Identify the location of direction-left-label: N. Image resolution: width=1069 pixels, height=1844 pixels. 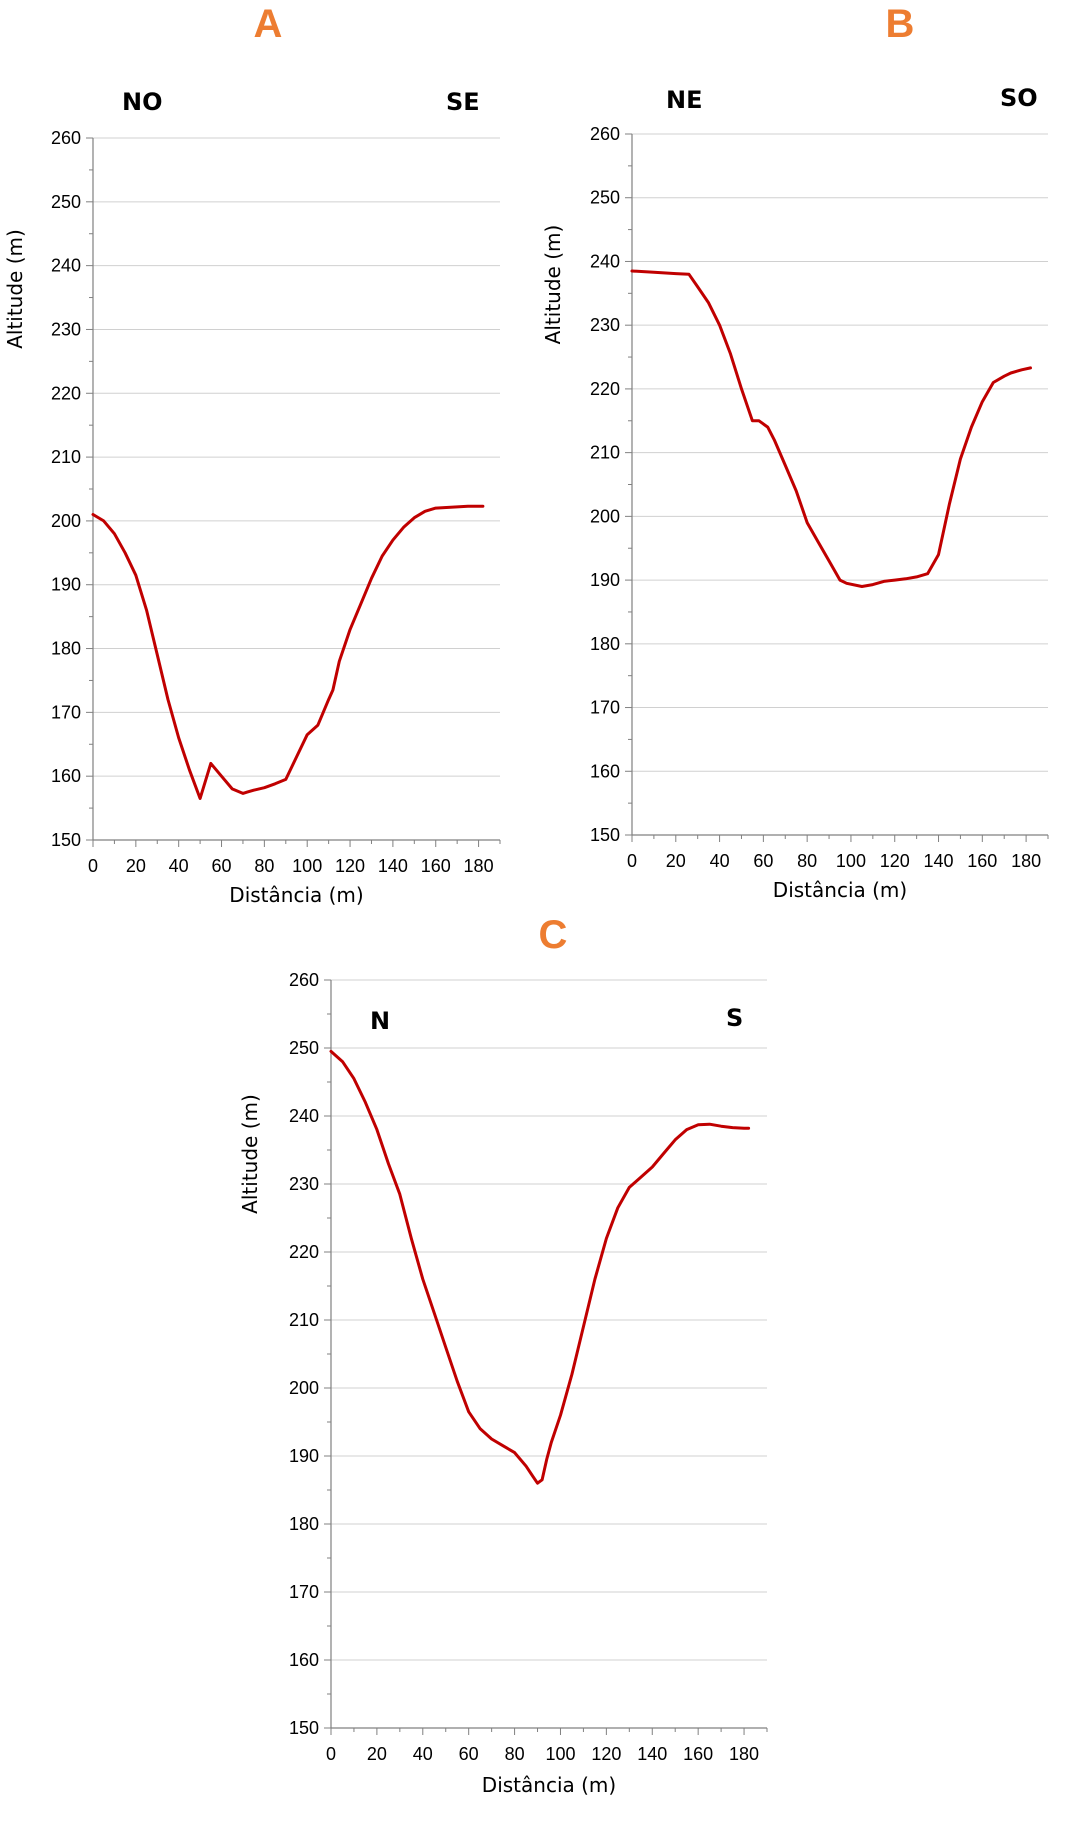
(380, 1021).